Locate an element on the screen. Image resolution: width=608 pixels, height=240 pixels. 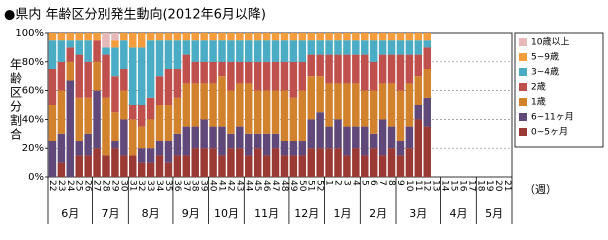
x-tick-label: 7 is located at coordinates (382, 183).